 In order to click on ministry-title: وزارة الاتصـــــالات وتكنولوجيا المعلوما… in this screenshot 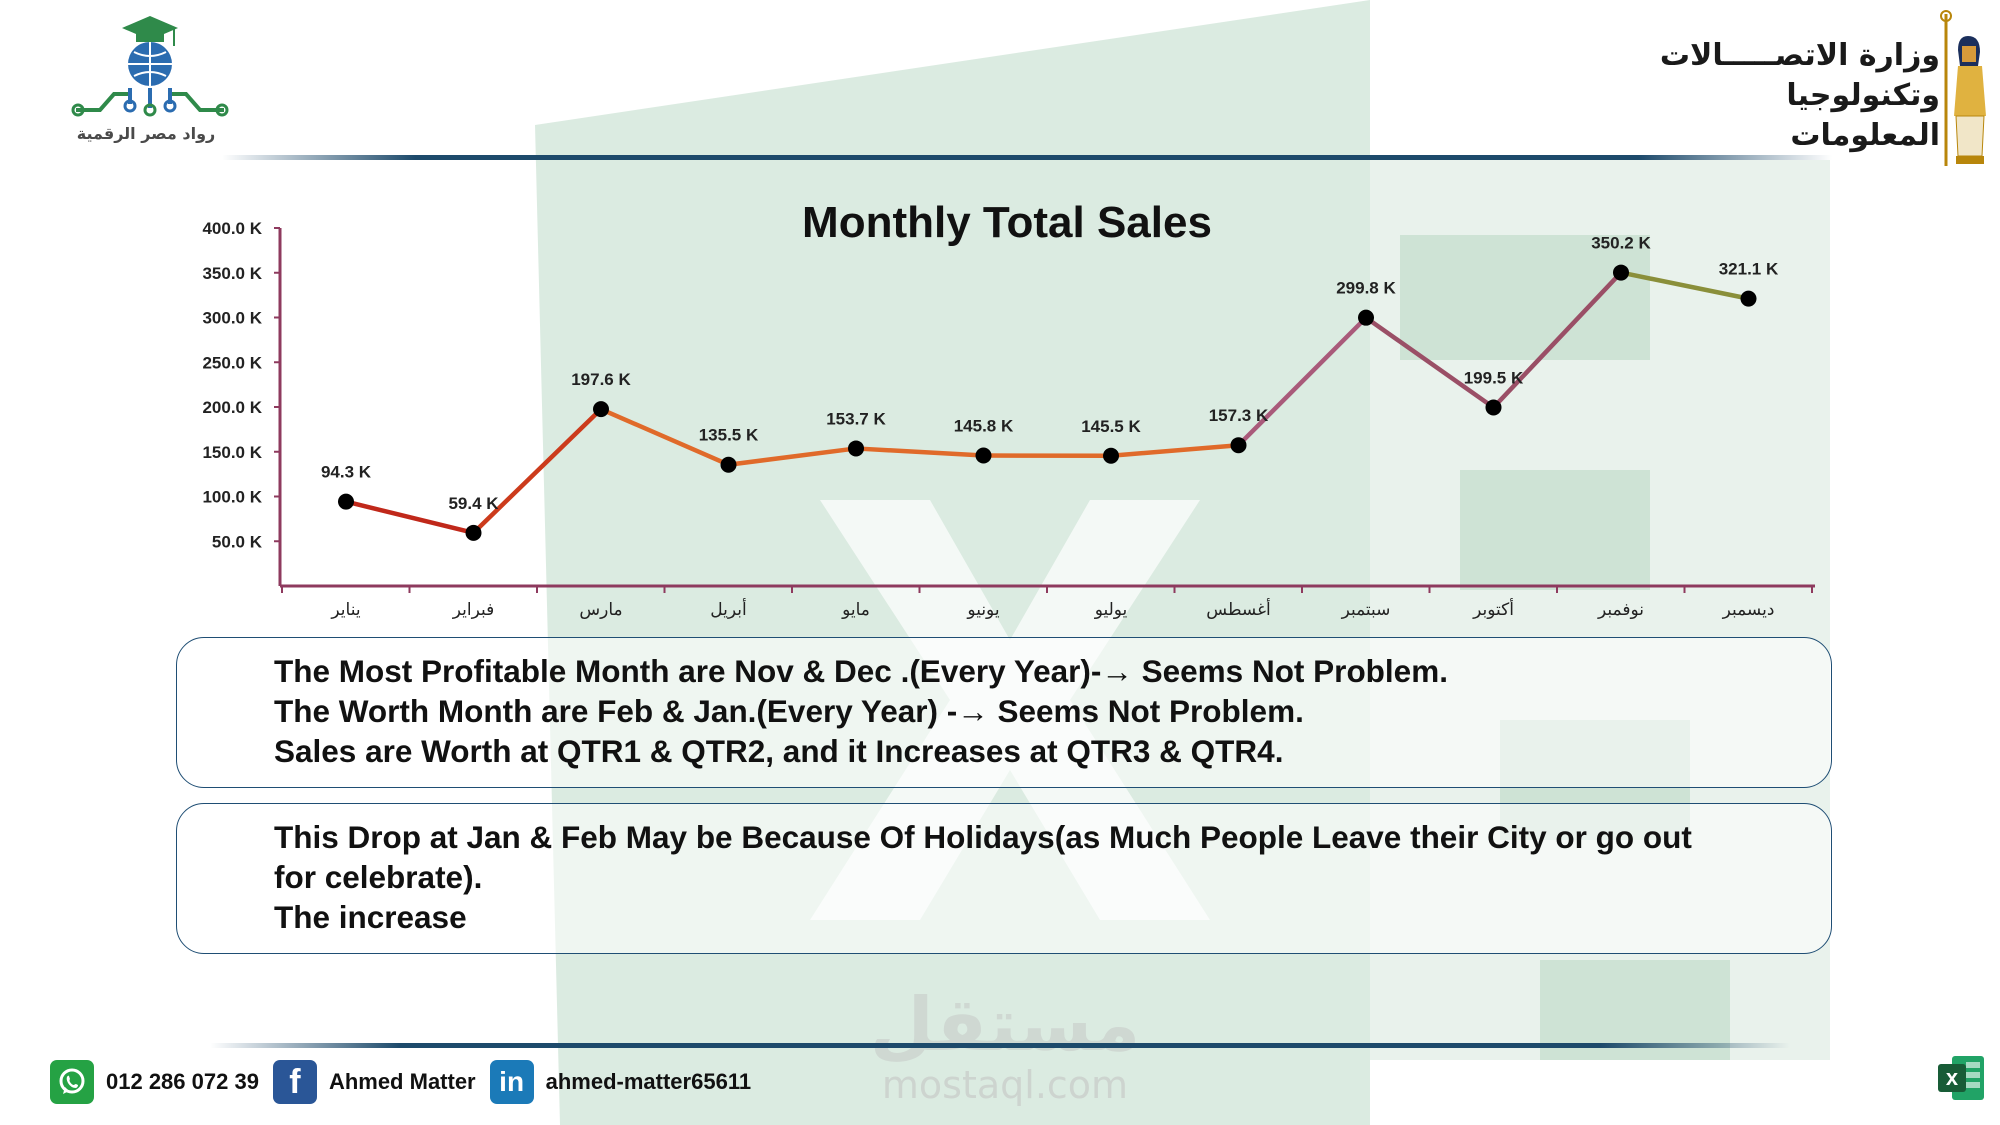, I will do `click(1795, 96)`.